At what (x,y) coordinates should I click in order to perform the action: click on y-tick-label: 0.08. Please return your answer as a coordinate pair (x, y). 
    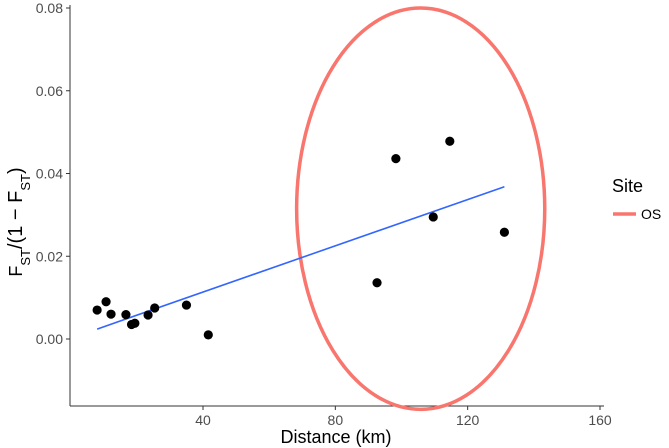
    Looking at the image, I should click on (49, 8).